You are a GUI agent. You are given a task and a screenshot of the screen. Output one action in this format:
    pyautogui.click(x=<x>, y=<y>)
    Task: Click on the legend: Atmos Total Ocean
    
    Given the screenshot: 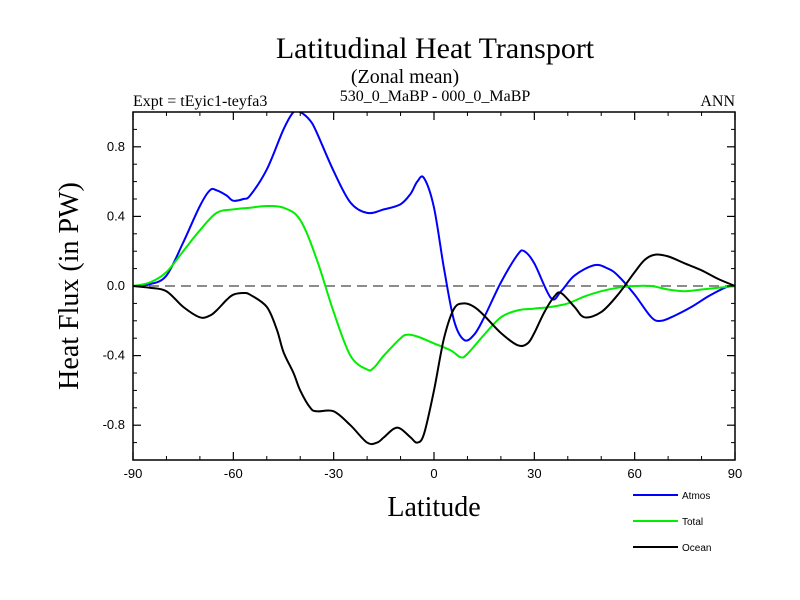 What is the action you would take?
    pyautogui.click(x=672, y=522)
    